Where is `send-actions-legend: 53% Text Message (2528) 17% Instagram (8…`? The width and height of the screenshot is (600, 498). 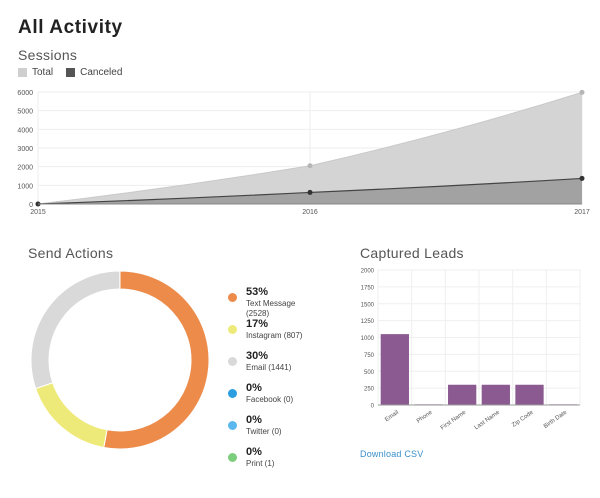 send-actions-legend: 53% Text Message (2528) 17% Instagram (8… is located at coordinates (265, 382).